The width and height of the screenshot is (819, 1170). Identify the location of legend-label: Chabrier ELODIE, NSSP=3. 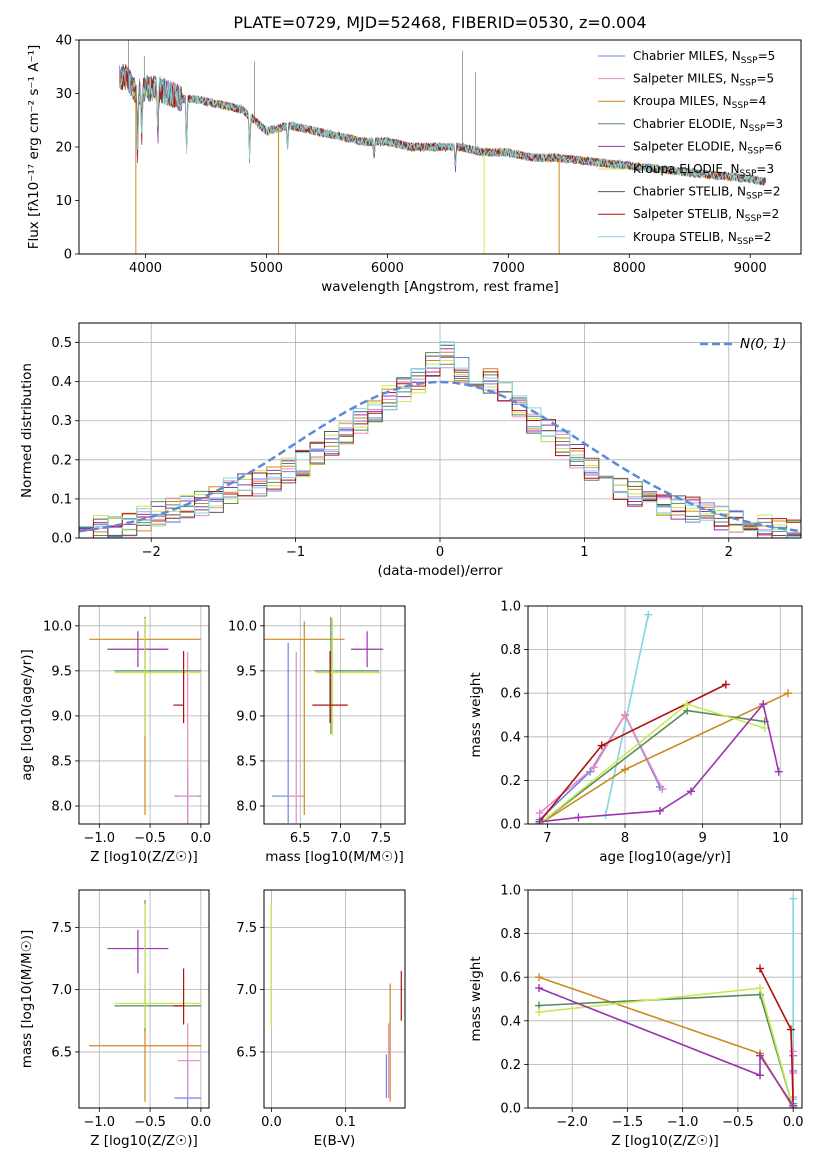
(708, 125).